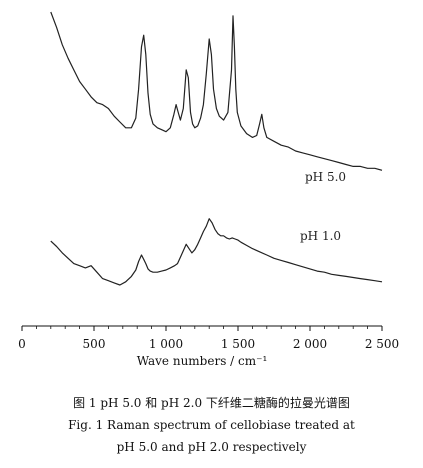  What do you see at coordinates (310, 344) in the screenshot?
I see `x-tick-label: 2 000` at bounding box center [310, 344].